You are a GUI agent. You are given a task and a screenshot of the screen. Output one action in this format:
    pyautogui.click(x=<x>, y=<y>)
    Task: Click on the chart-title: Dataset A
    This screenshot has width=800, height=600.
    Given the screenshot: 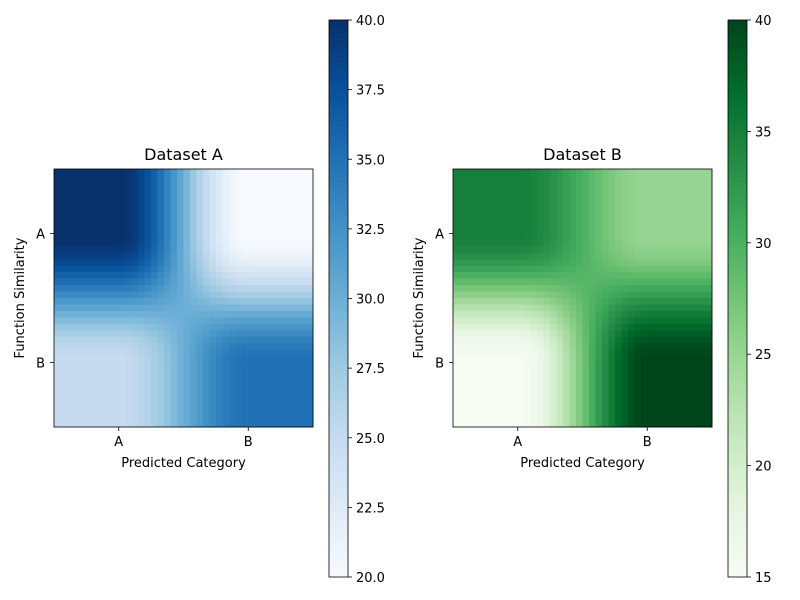 What is the action you would take?
    pyautogui.click(x=183, y=154)
    